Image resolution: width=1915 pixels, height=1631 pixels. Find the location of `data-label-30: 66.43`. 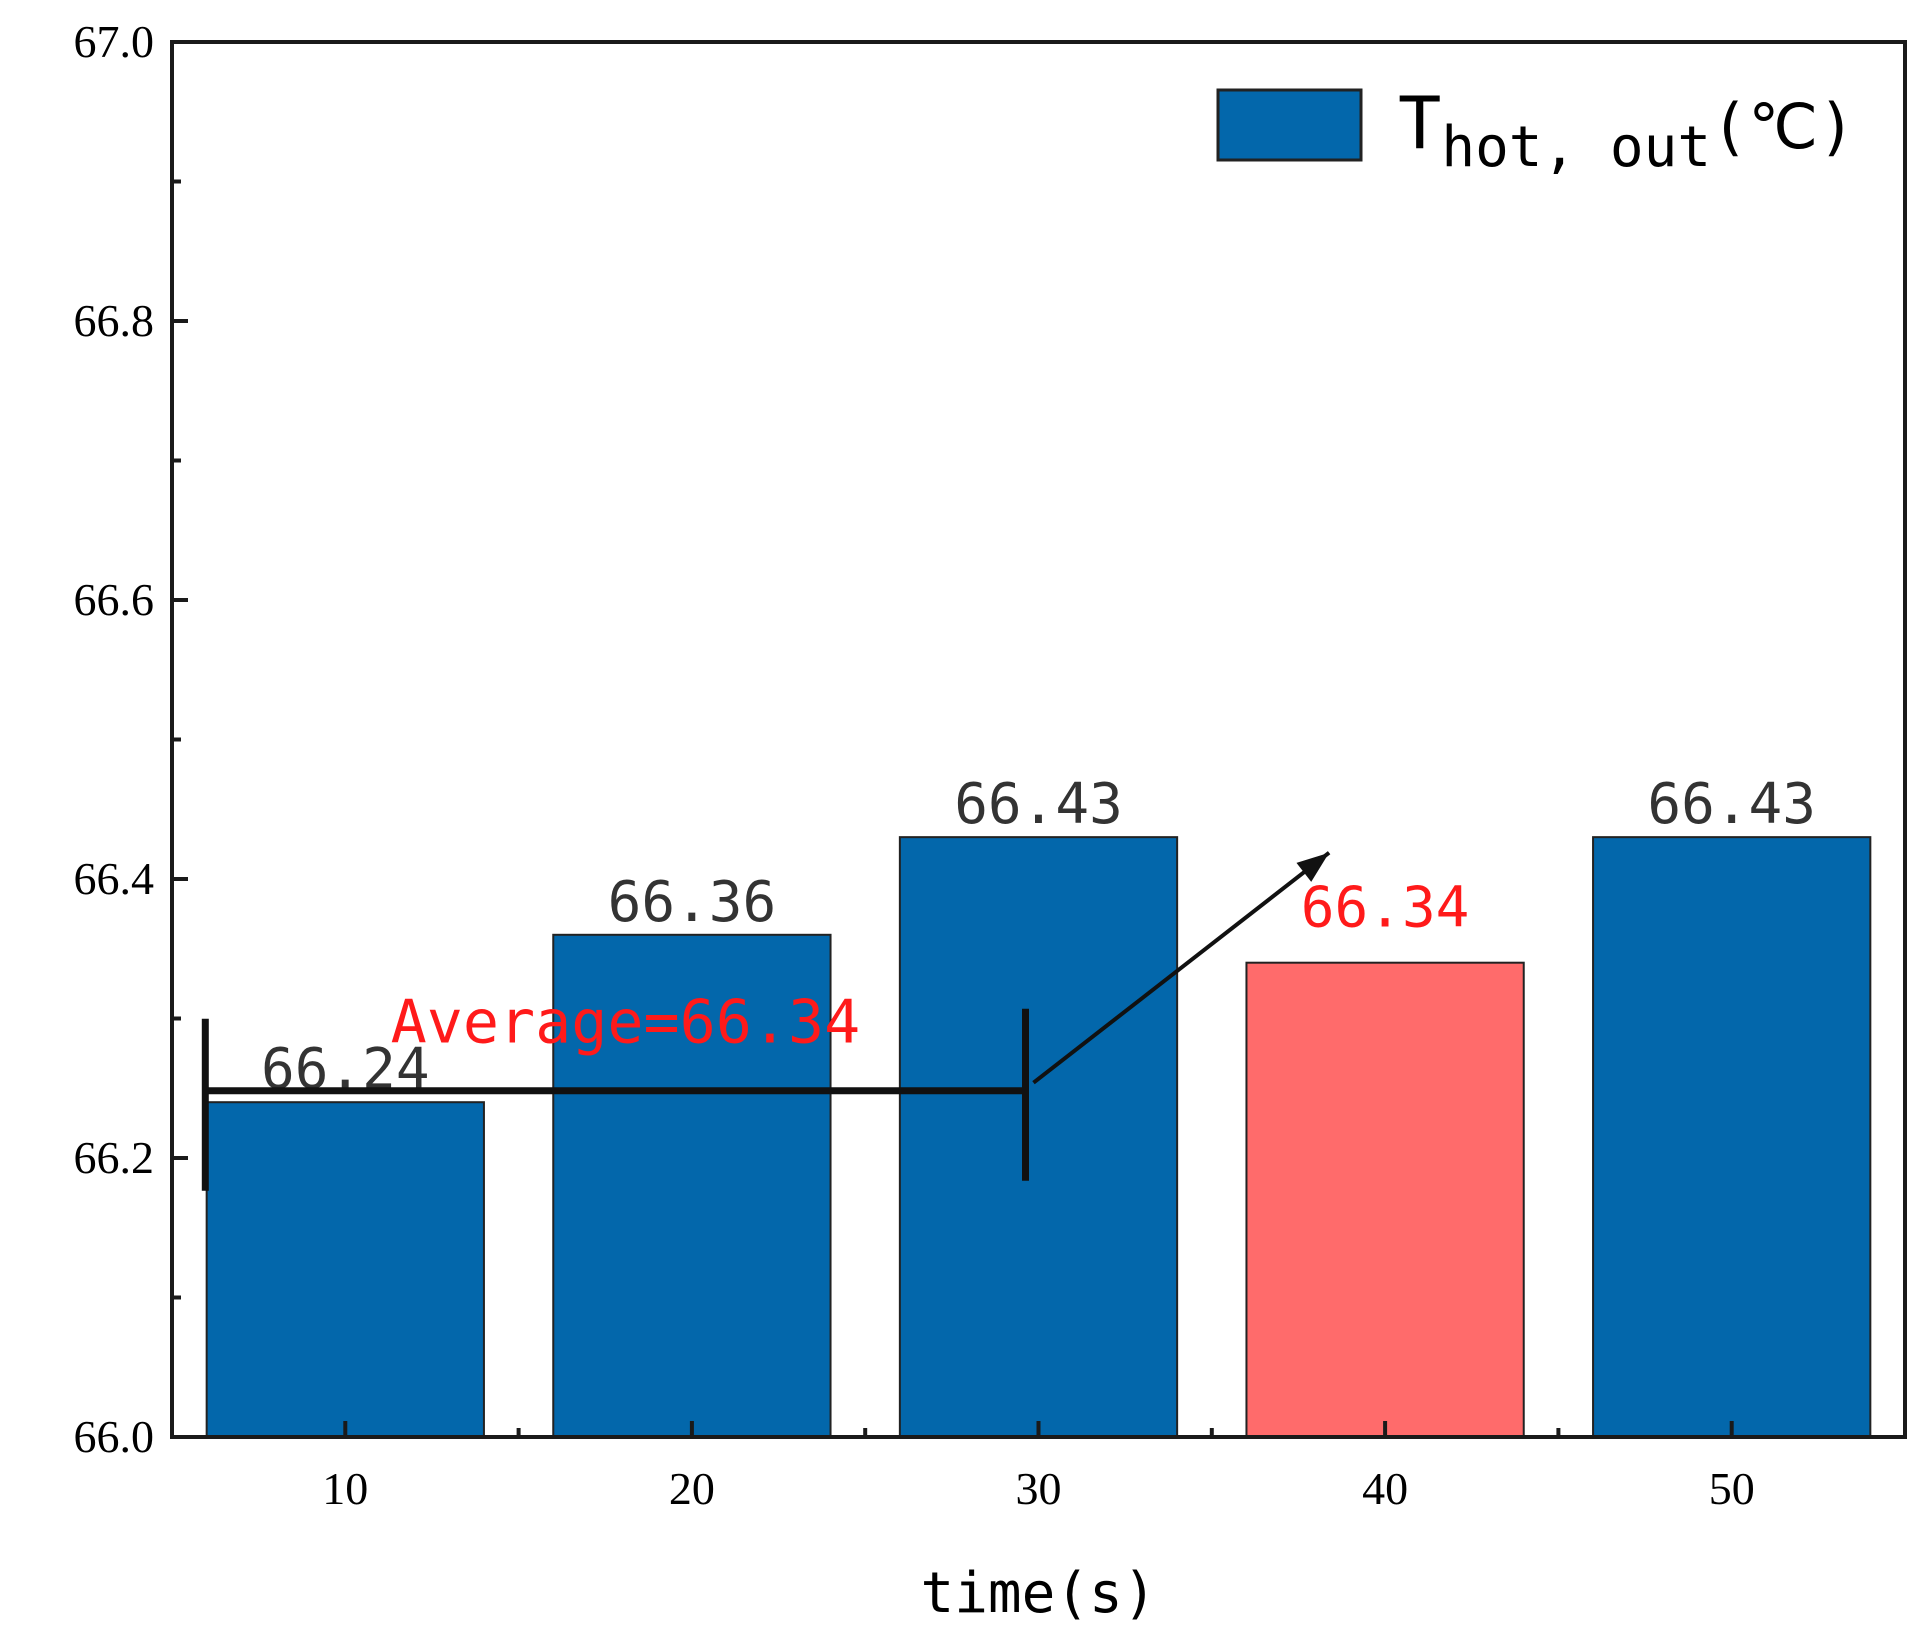

data-label-30: 66.43 is located at coordinates (1038, 804).